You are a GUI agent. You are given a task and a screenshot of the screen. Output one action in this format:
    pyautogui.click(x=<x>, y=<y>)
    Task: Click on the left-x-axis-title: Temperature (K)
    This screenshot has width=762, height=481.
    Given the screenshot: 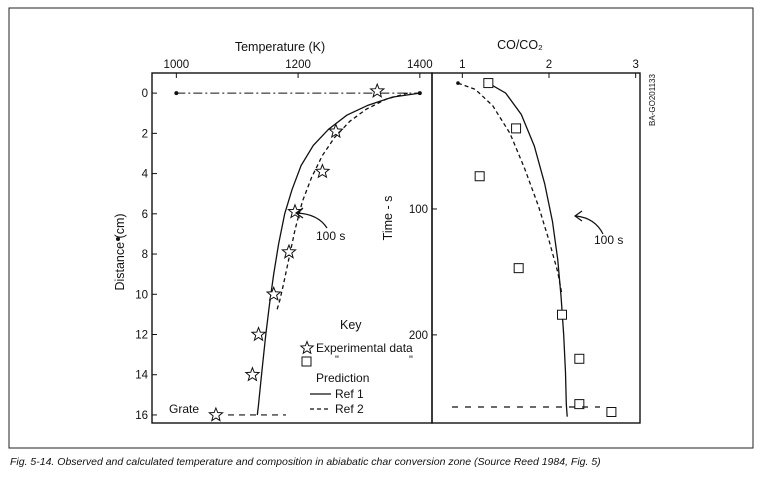 What is the action you would take?
    pyautogui.click(x=280, y=47)
    